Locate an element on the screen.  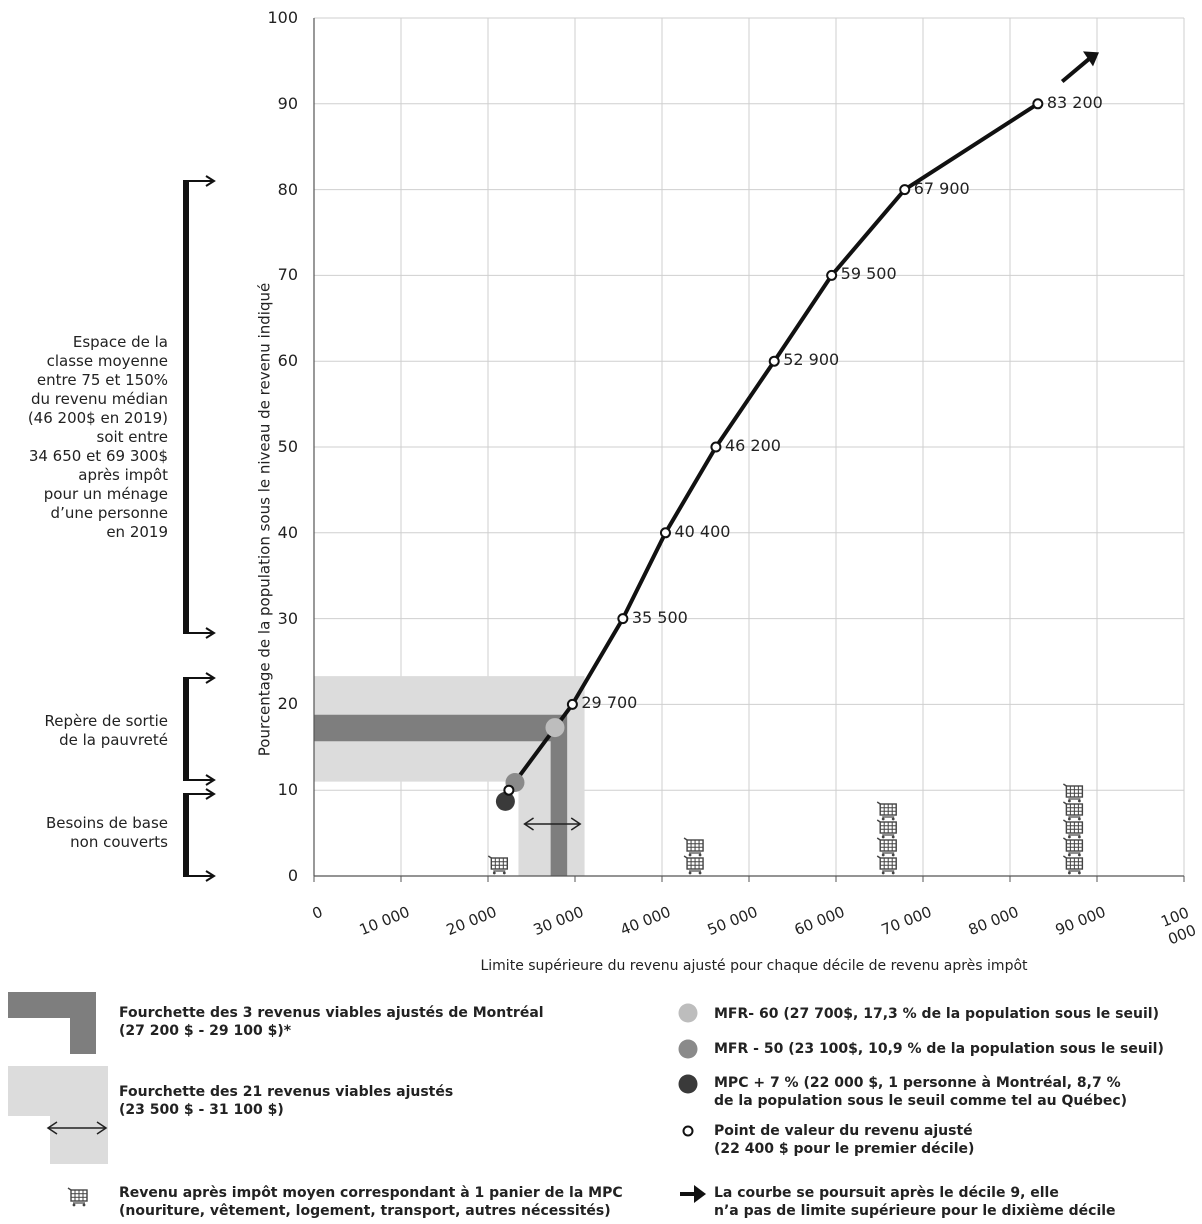
side-label-basic-needs: Besoins de base non couverts is located at coordinates (84, 833).